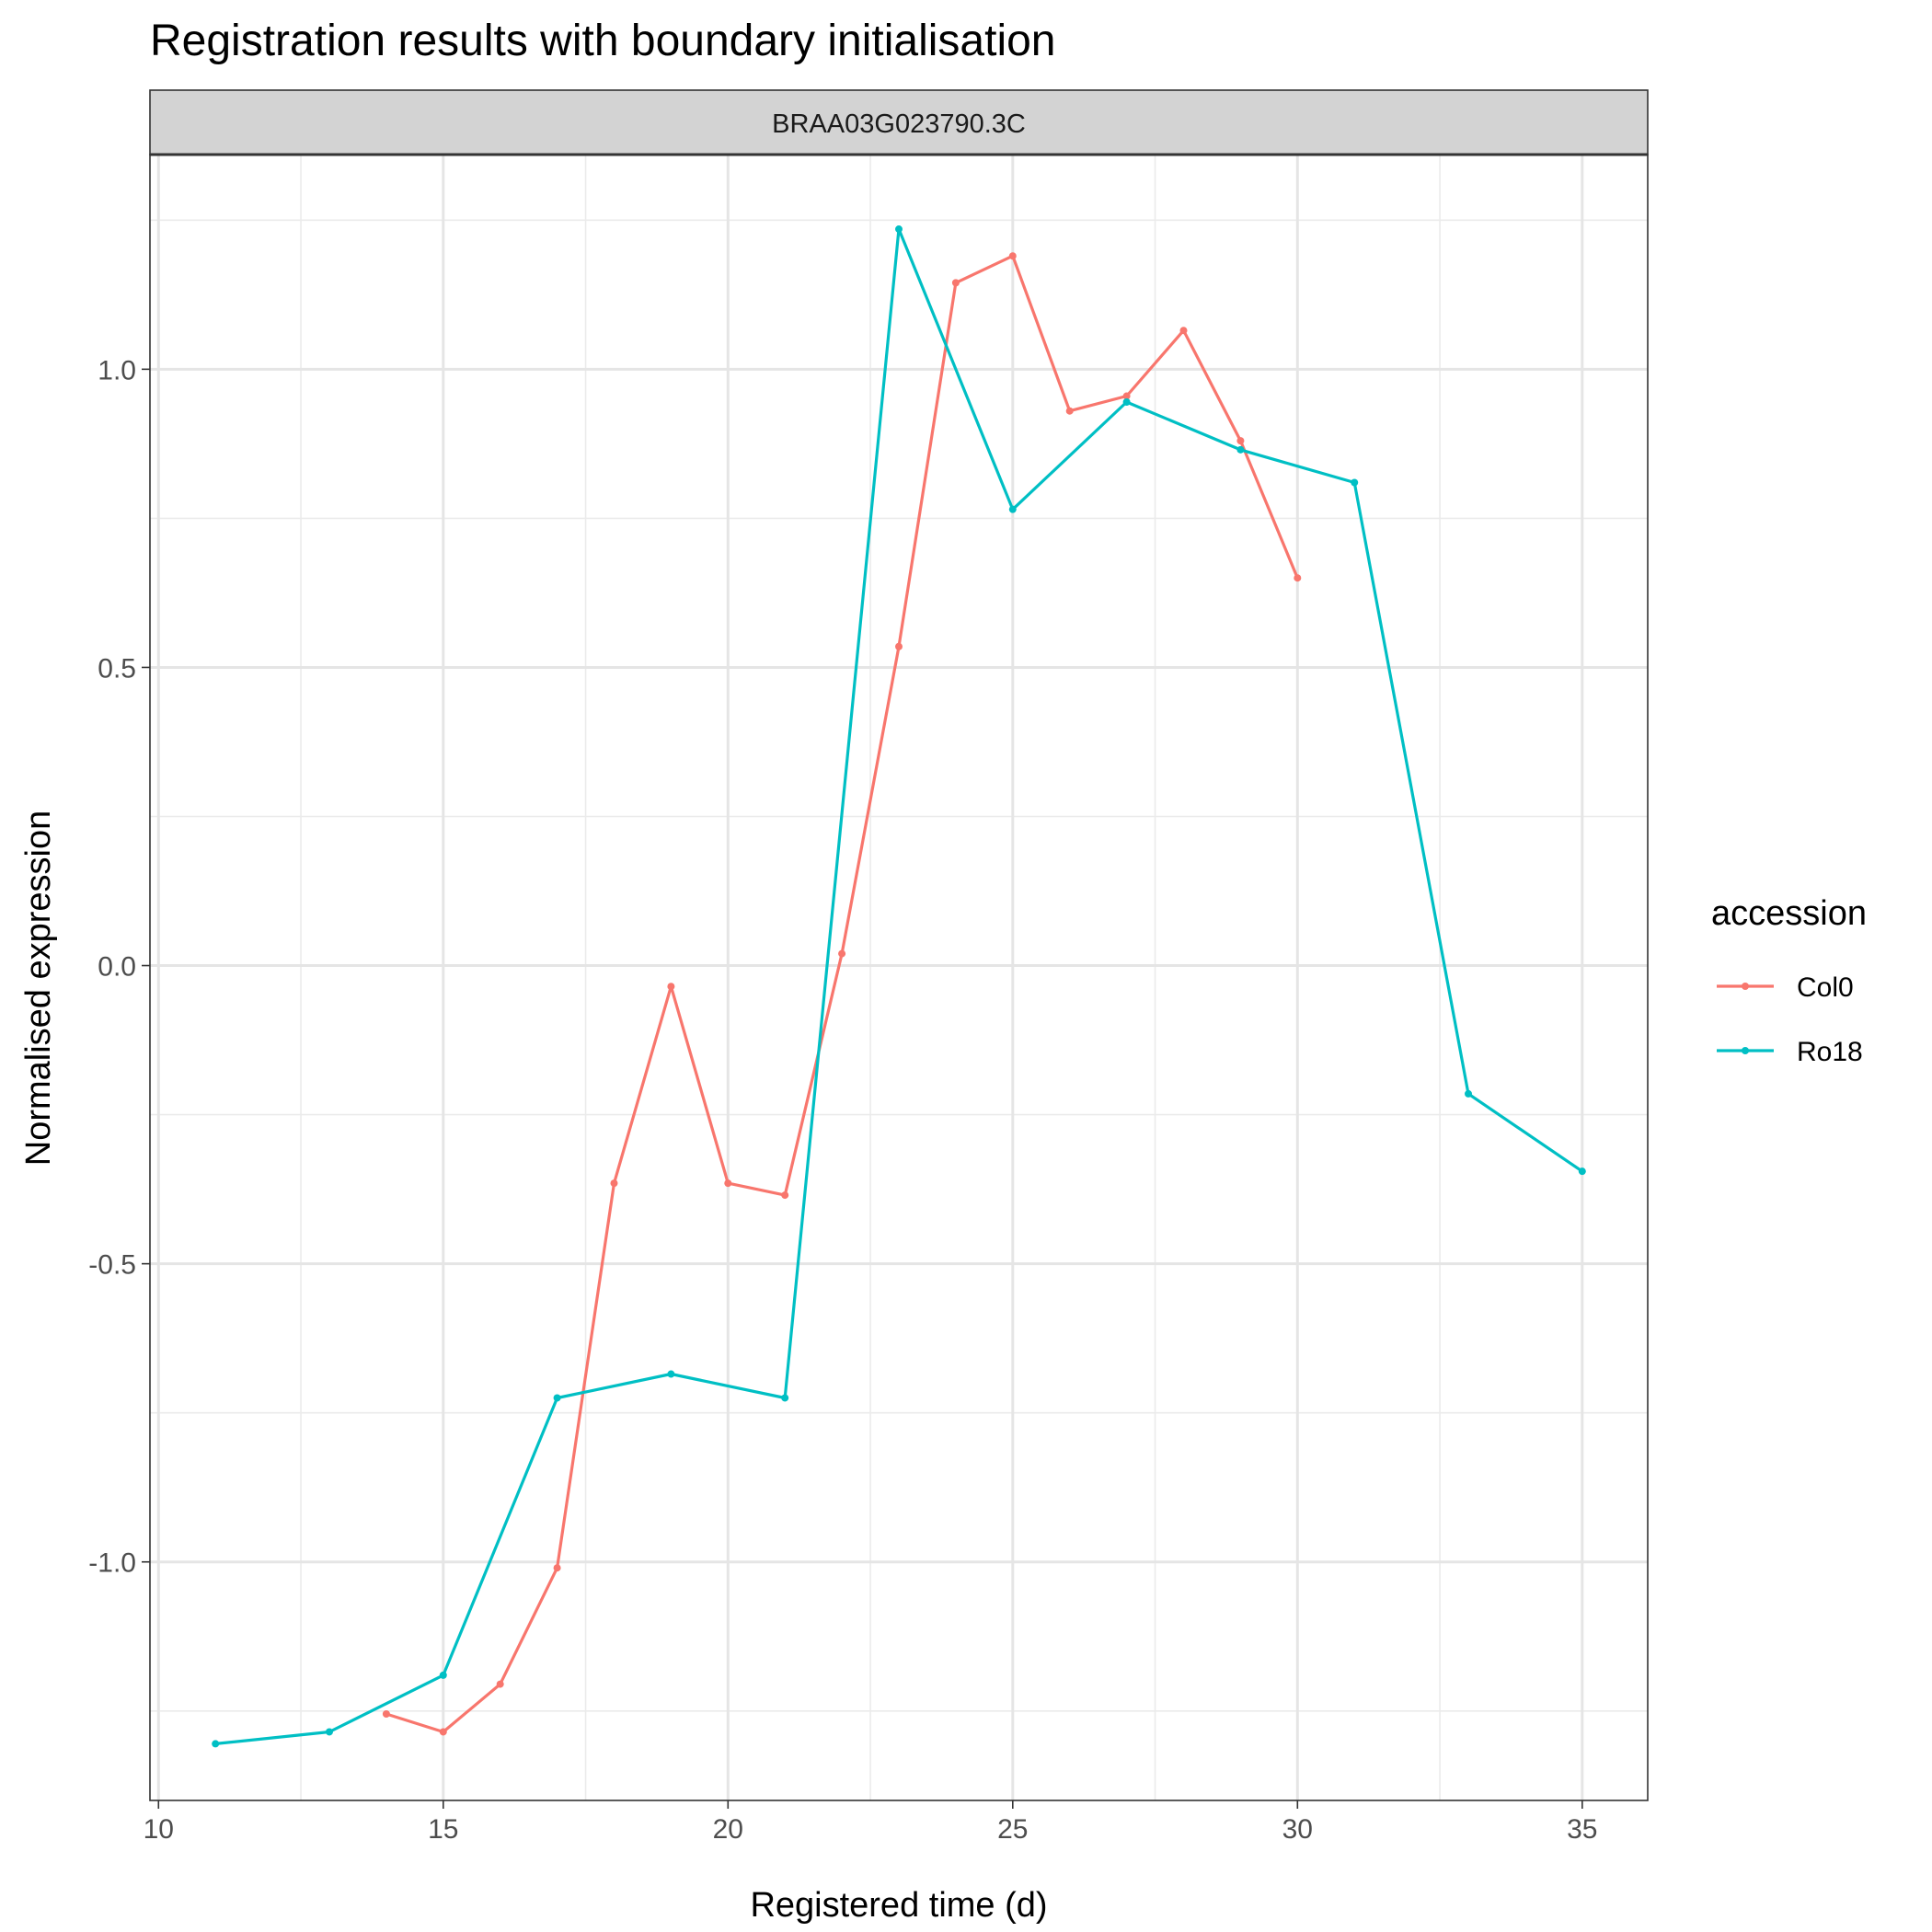  What do you see at coordinates (1789, 913) in the screenshot?
I see `legend-title: accession` at bounding box center [1789, 913].